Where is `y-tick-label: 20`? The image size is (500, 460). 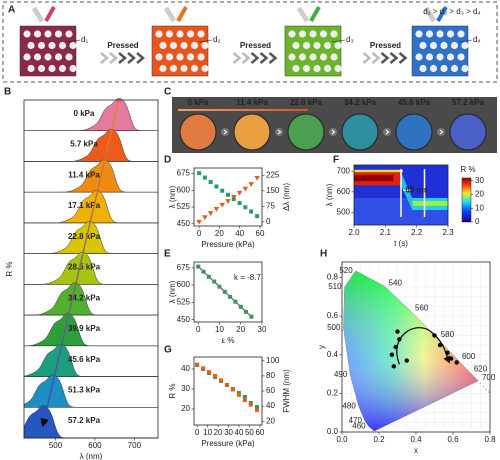
y-tick-label: 20 is located at coordinates (185, 408).